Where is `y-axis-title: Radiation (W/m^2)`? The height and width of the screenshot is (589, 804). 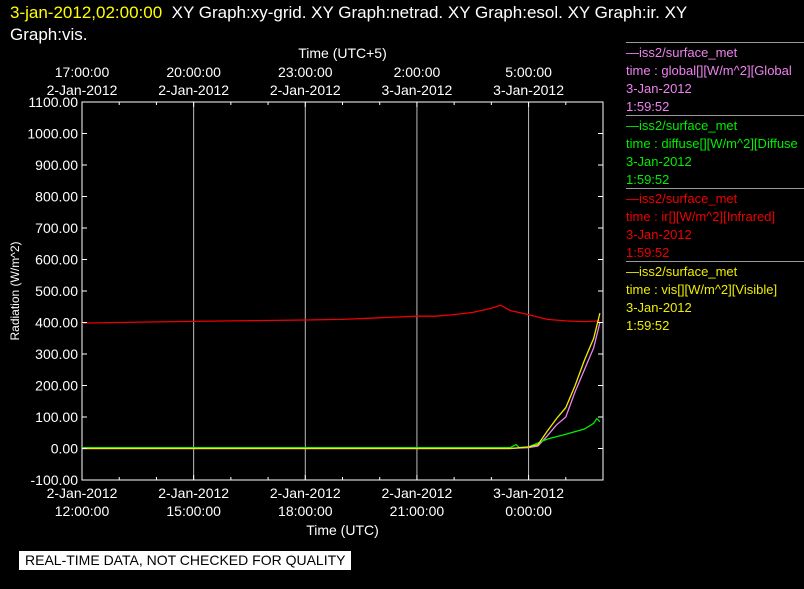 y-axis-title: Radiation (W/m^2) is located at coordinates (15, 291).